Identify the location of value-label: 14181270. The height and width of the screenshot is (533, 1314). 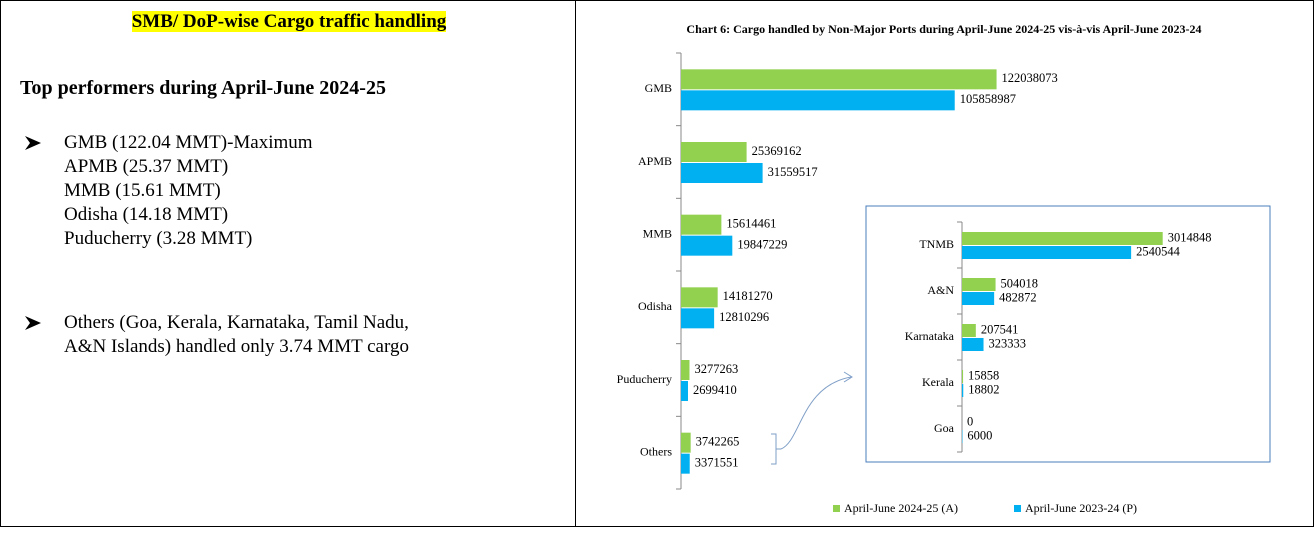
(748, 296).